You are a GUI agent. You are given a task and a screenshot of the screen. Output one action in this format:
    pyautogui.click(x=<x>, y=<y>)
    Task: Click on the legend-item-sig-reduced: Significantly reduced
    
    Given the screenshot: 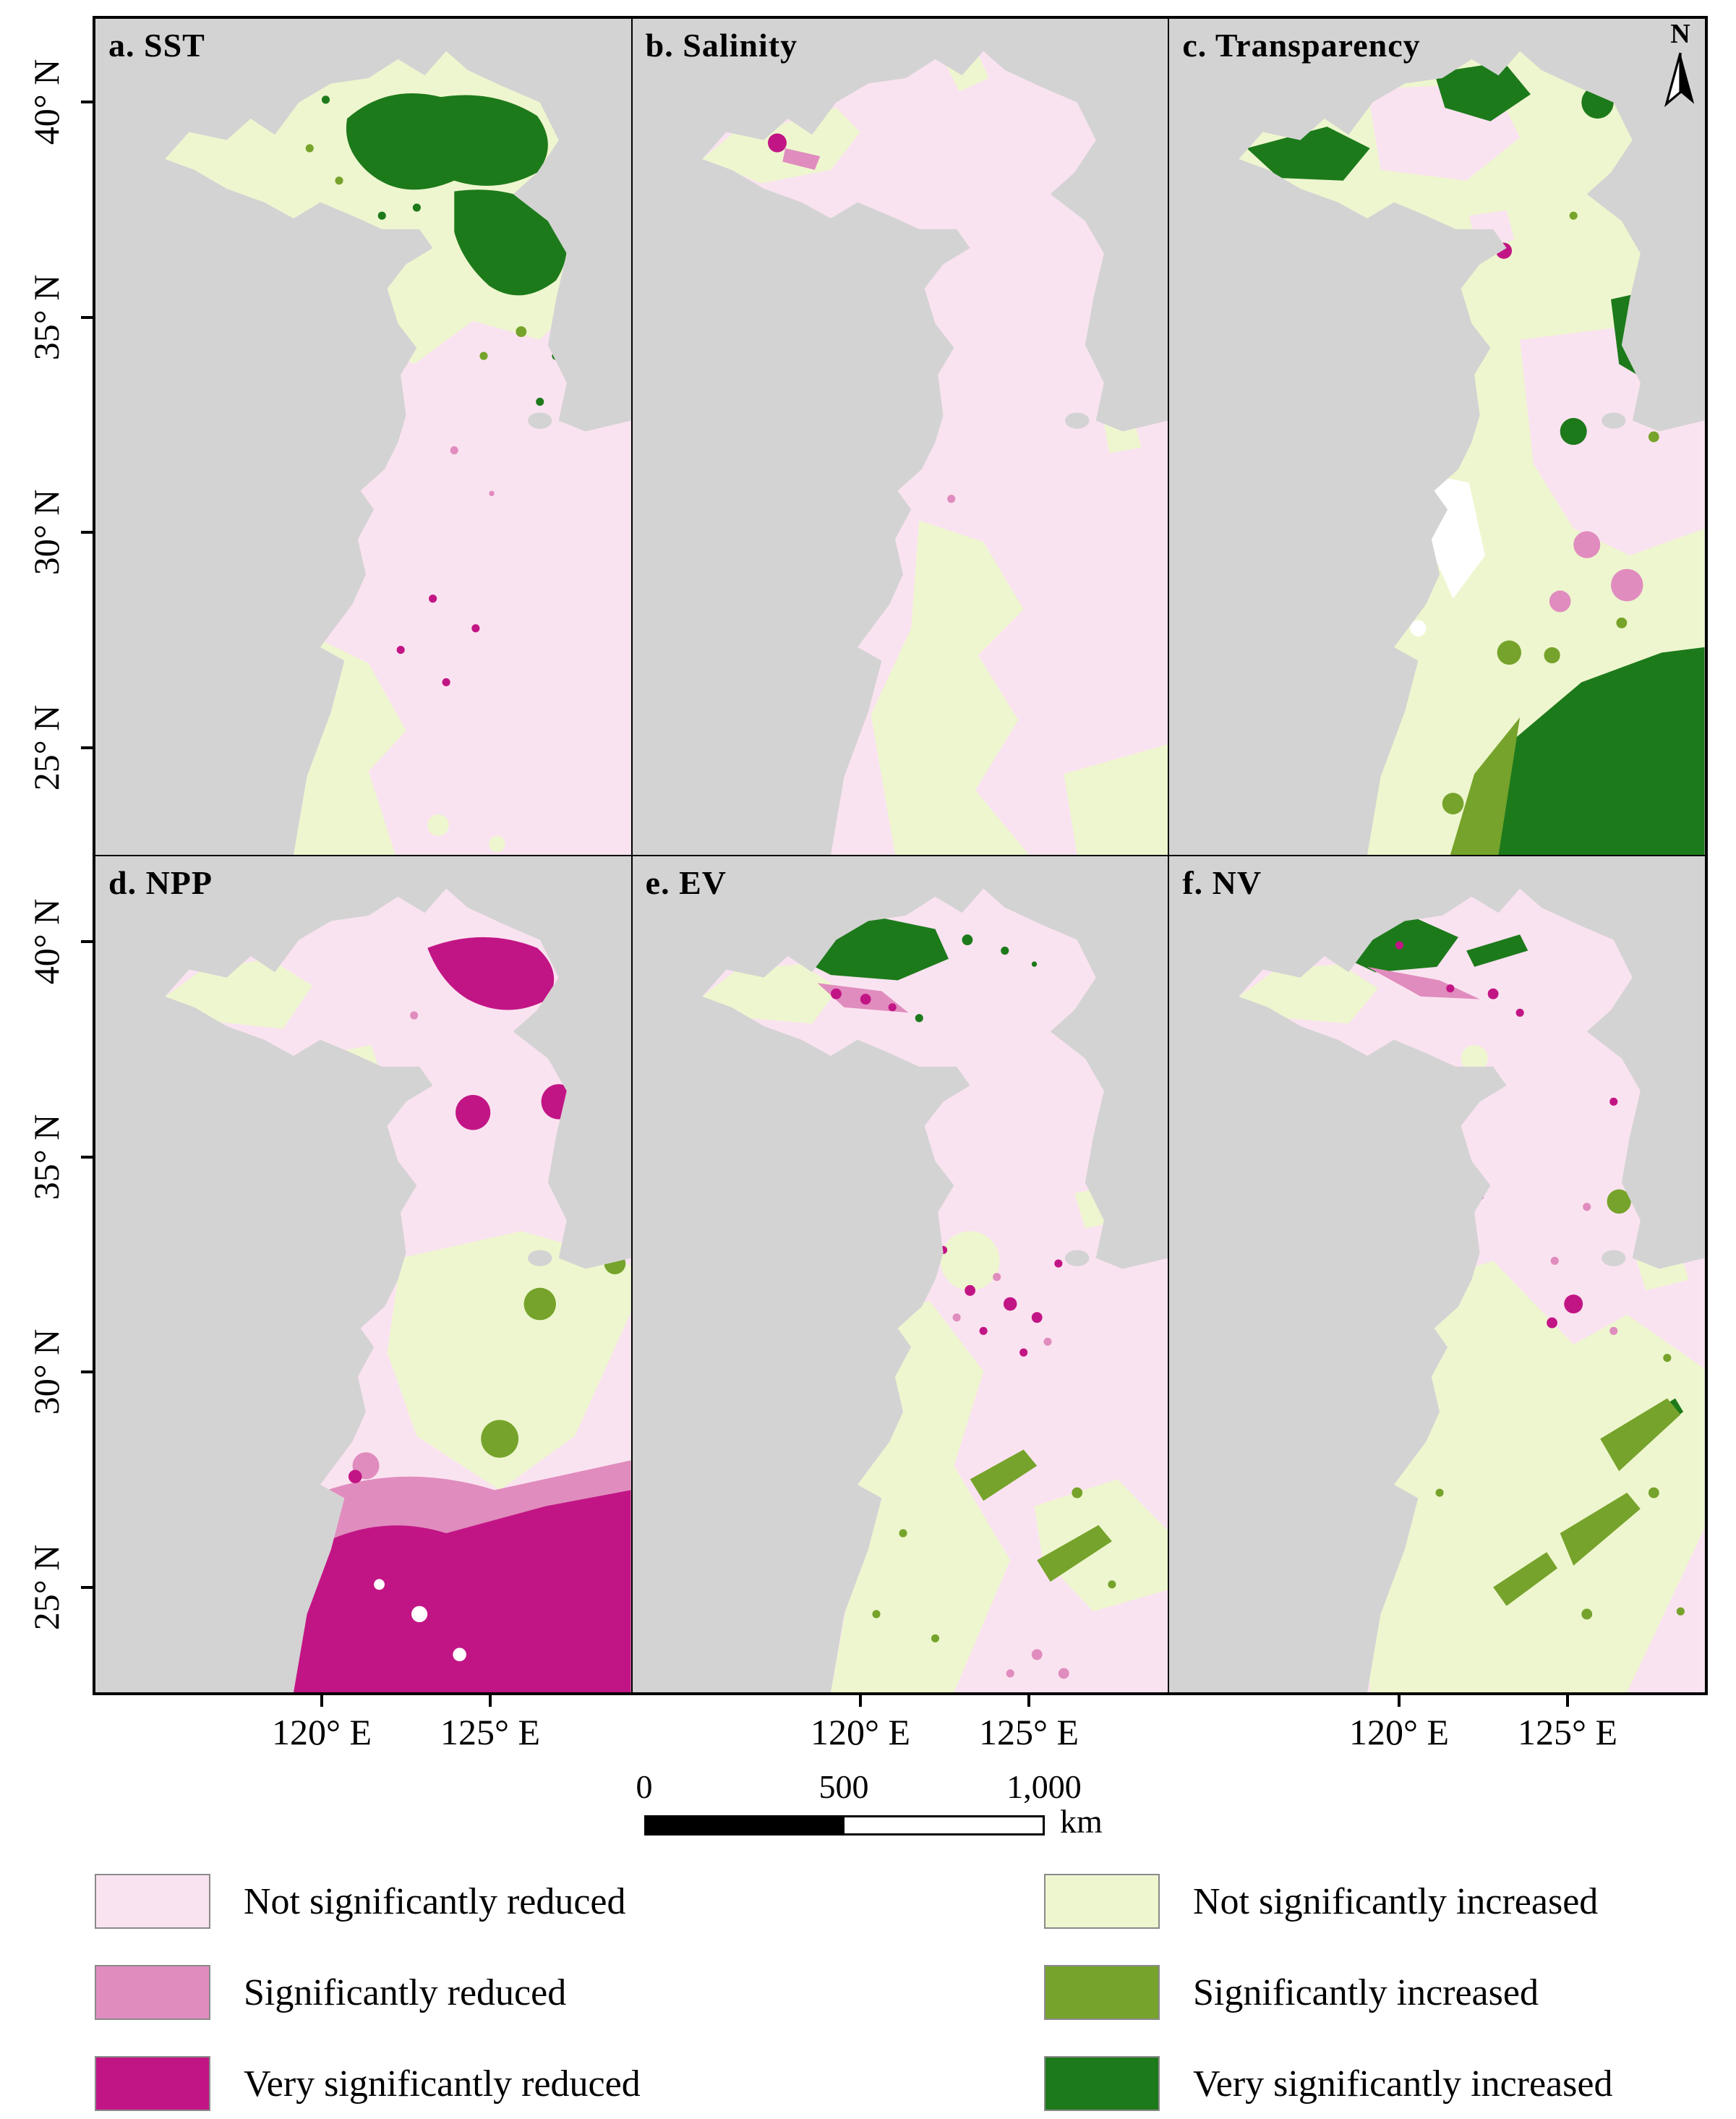 What is the action you would take?
    pyautogui.click(x=330, y=1992)
    